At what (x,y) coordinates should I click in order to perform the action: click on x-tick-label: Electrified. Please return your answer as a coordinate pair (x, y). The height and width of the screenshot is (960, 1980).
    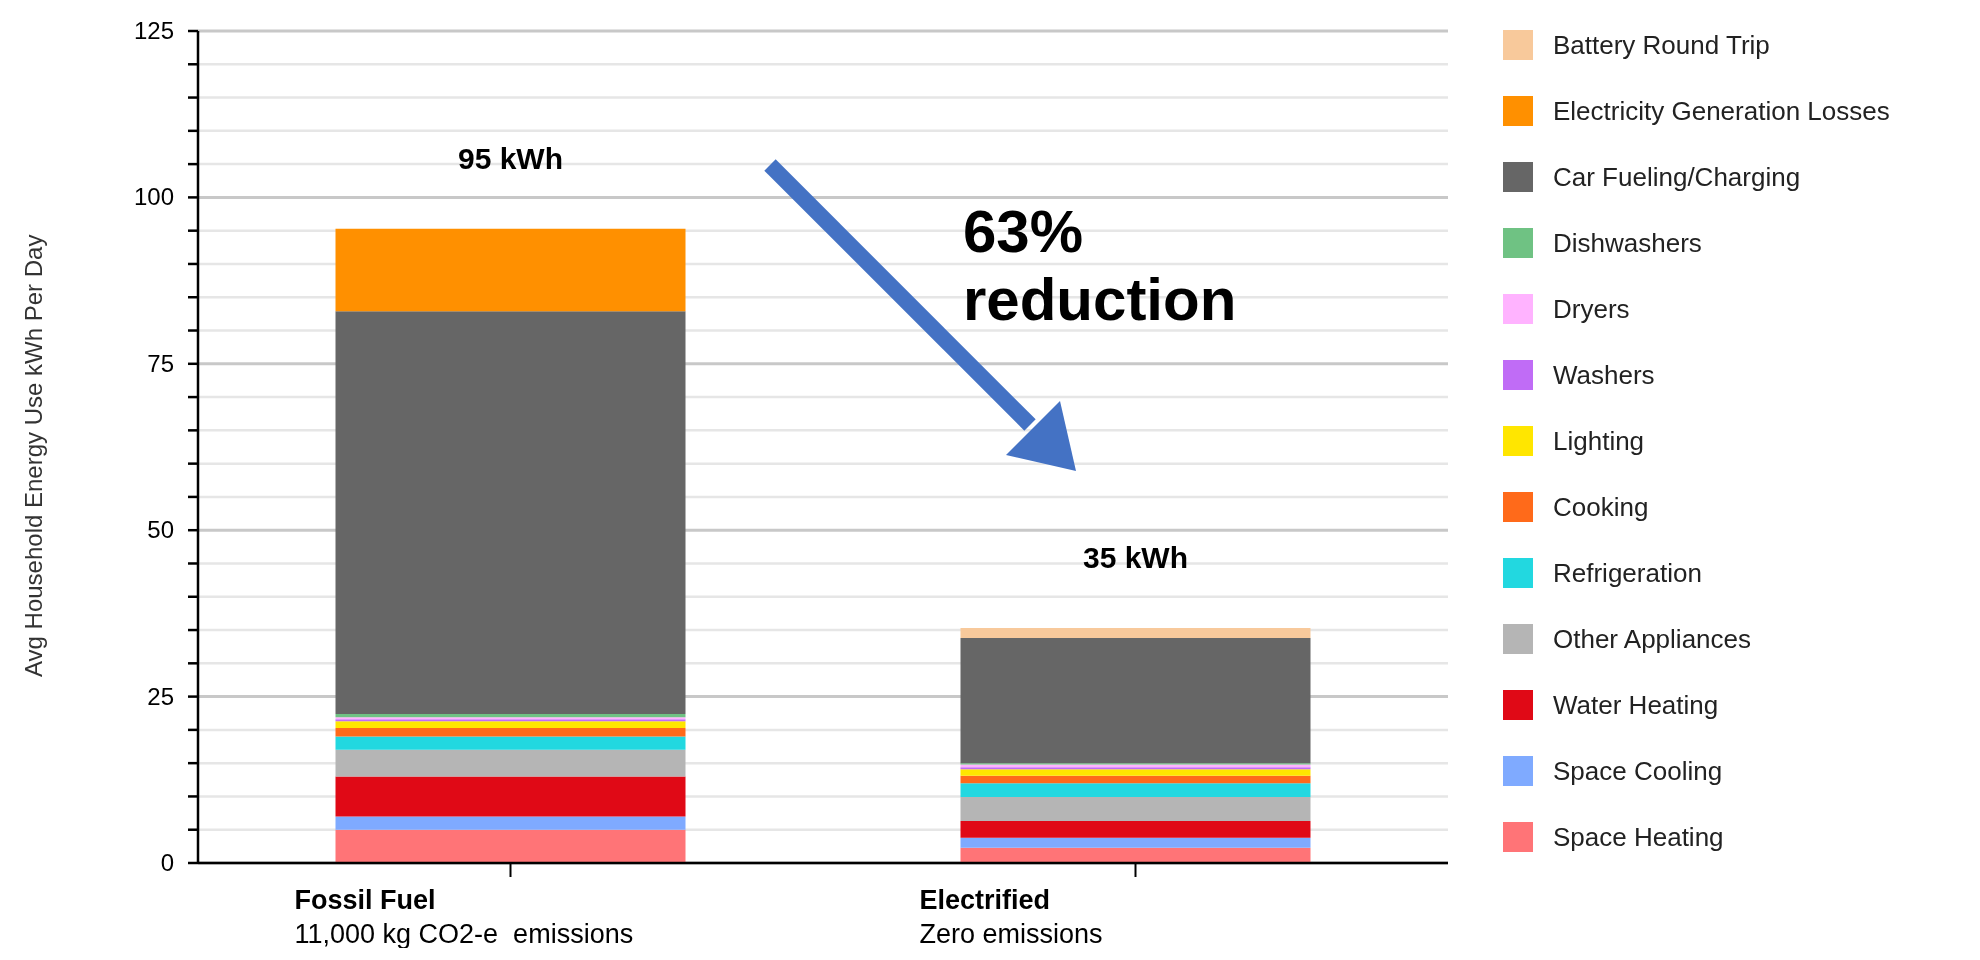
    Looking at the image, I should click on (985, 900).